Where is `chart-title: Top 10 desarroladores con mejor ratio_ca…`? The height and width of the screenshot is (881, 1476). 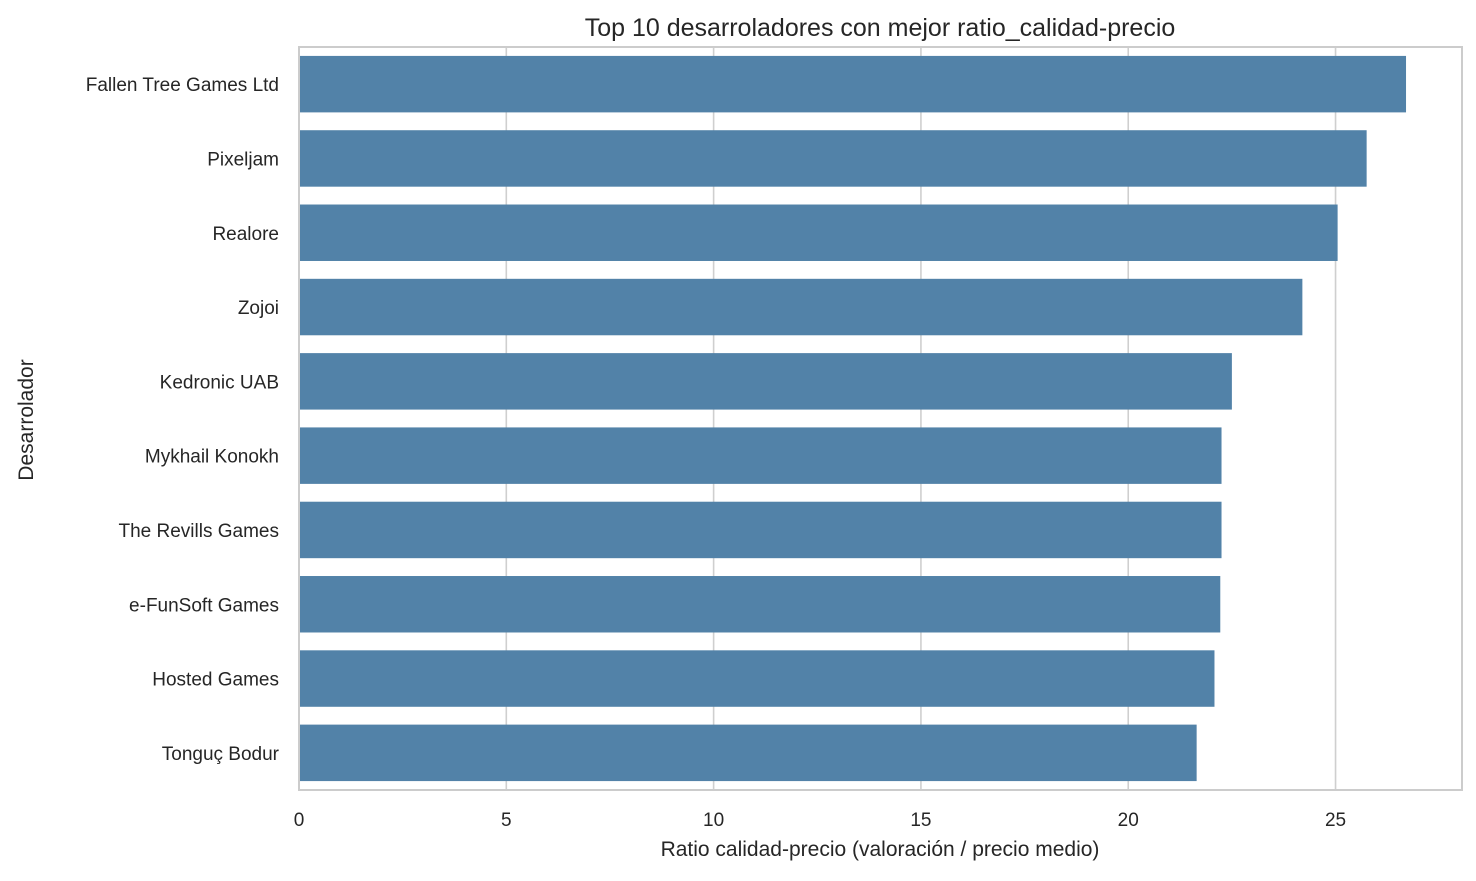 chart-title: Top 10 desarroladores con mejor ratio_ca… is located at coordinates (880, 28).